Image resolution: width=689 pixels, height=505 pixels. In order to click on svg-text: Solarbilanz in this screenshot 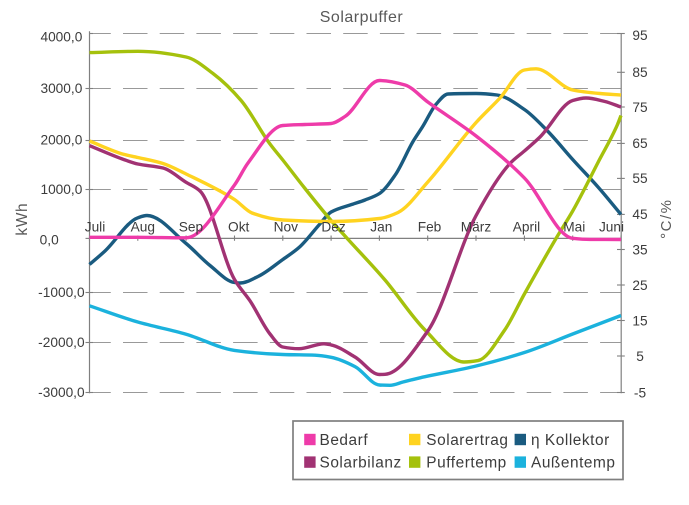, I will do `click(361, 463)`.